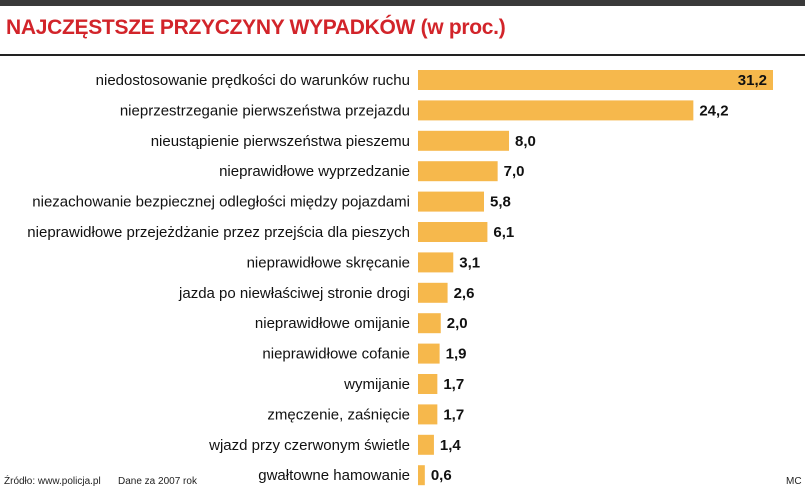 Image resolution: width=805 pixels, height=495 pixels. I want to click on value-label-11: 1,7, so click(453, 384).